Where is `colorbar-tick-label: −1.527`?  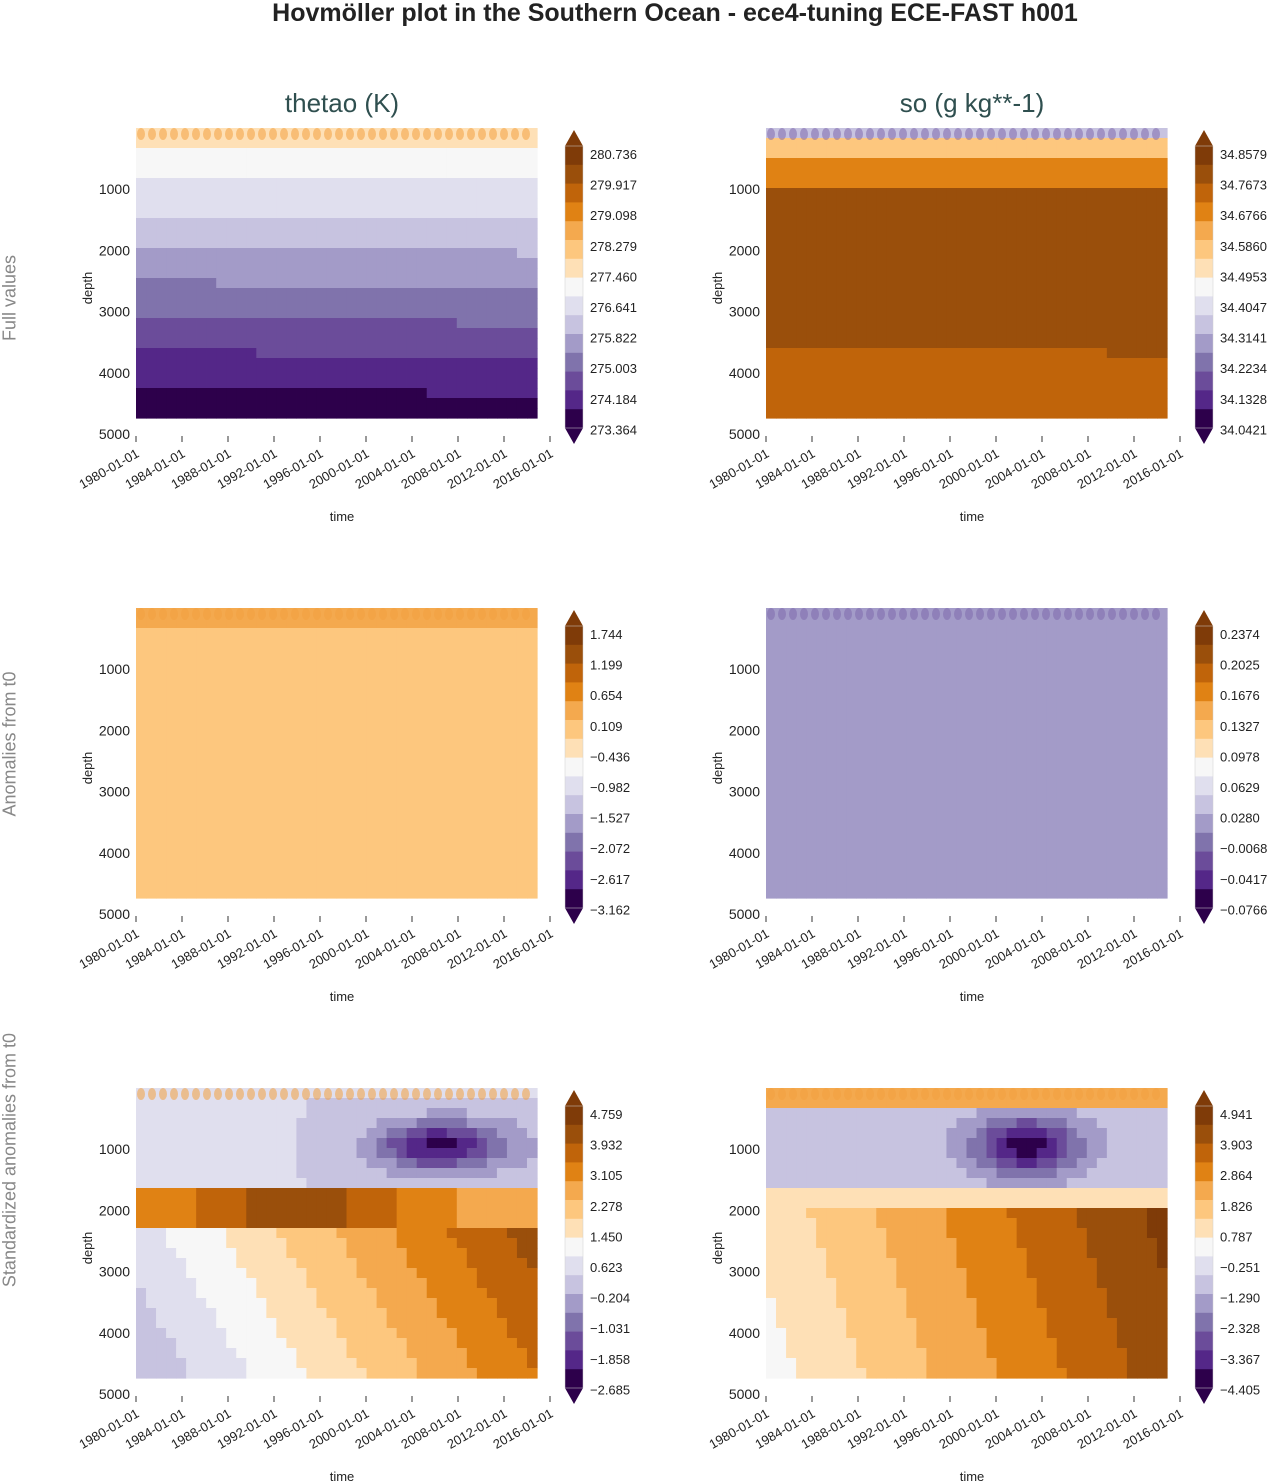 colorbar-tick-label: −1.527 is located at coordinates (610, 818).